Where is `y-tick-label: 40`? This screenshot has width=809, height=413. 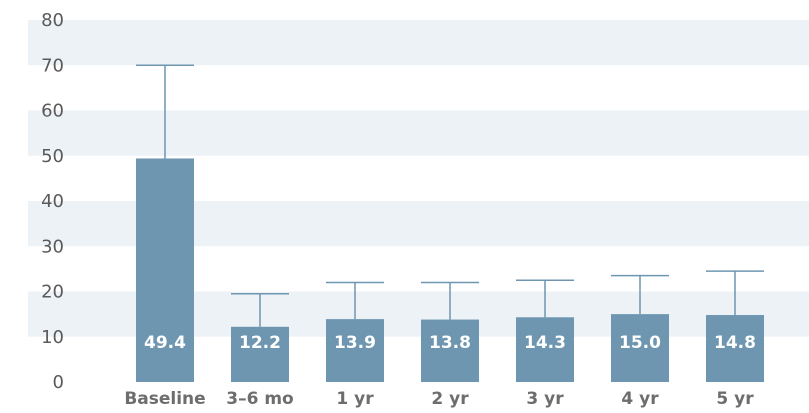 y-tick-label: 40 is located at coordinates (52, 201).